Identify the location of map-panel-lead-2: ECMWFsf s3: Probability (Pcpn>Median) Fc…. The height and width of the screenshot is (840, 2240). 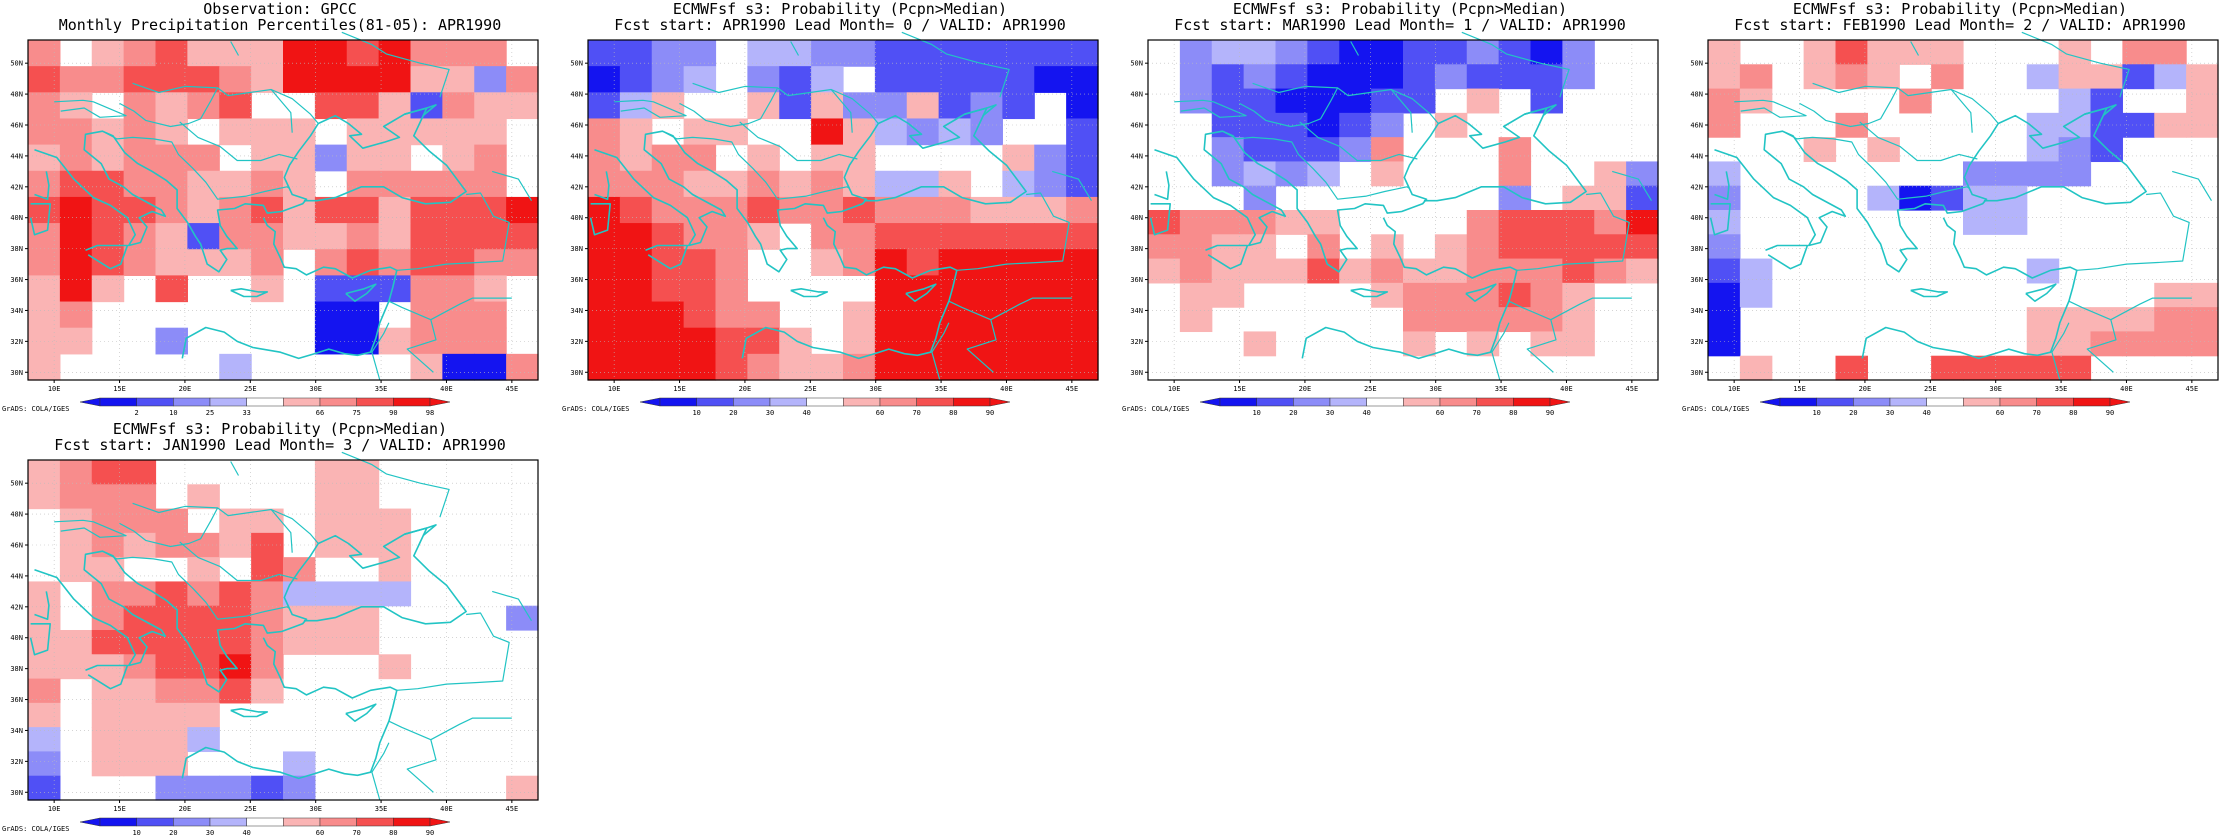
(1960, 210).